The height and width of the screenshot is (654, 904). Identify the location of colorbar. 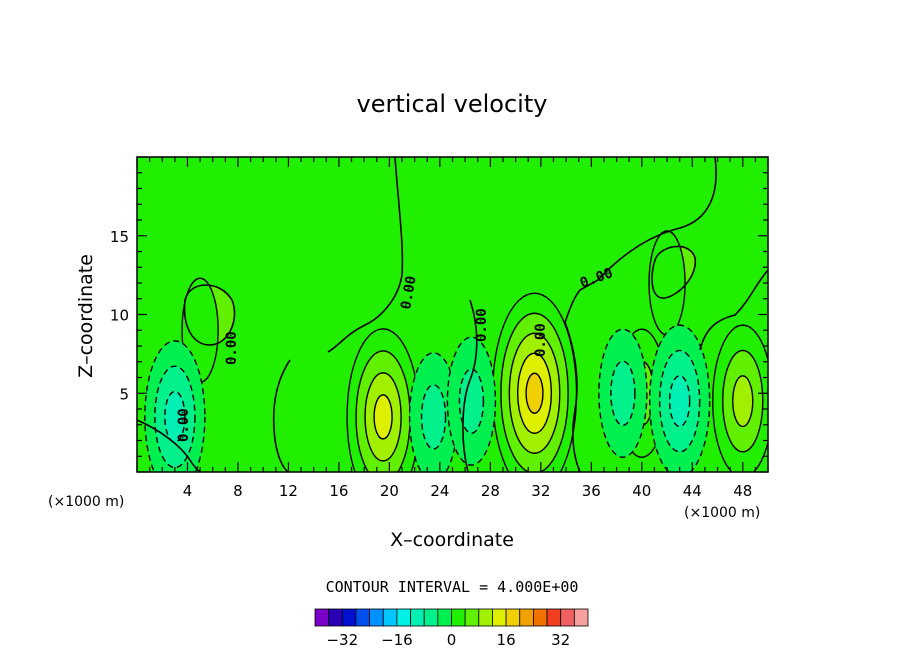
(451, 617).